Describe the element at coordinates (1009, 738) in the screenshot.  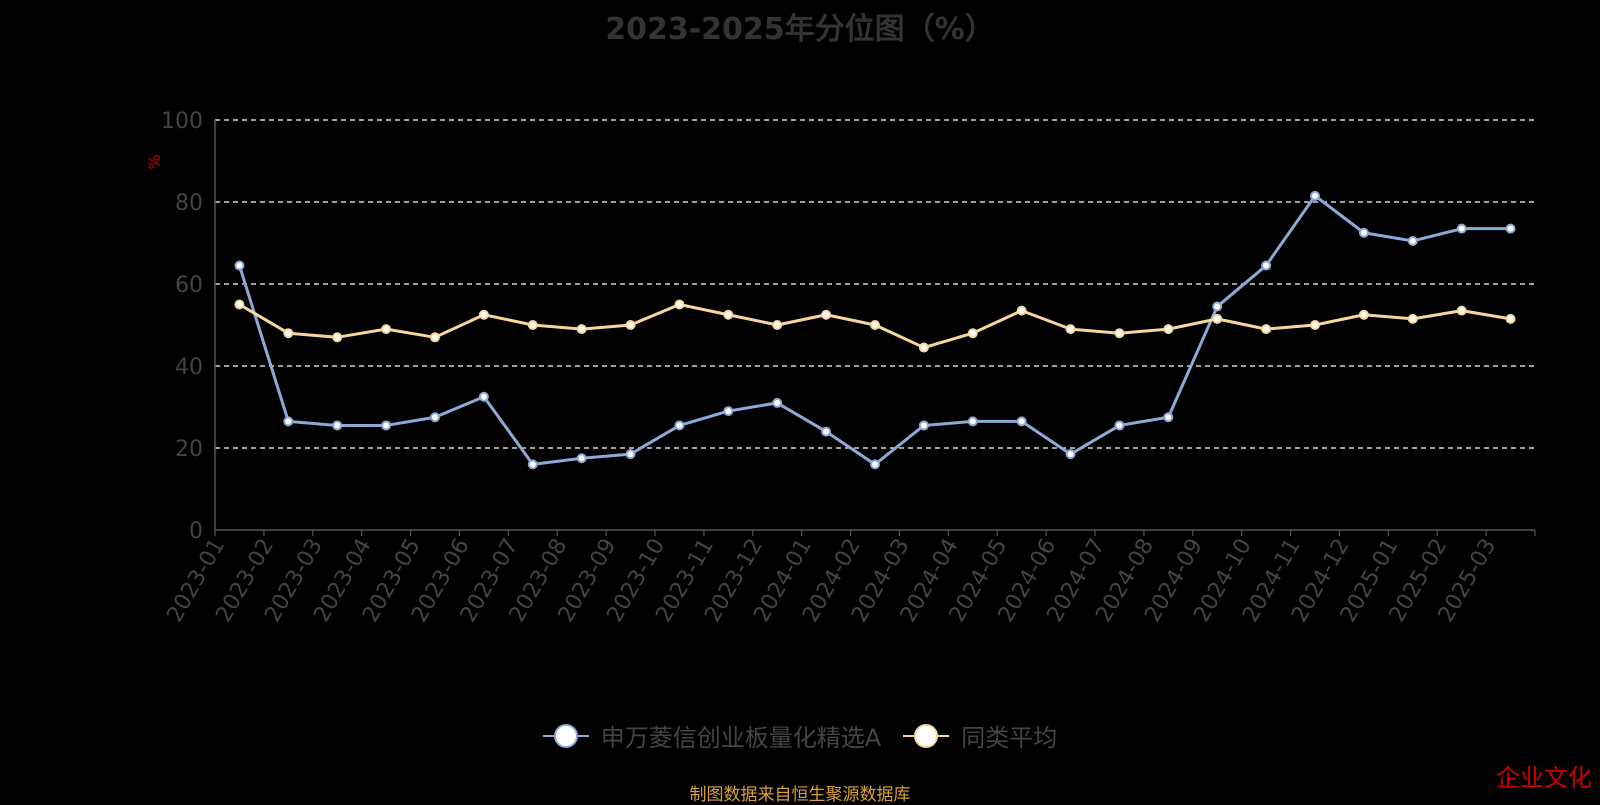
I see `legend-label-series-2: 同类平均` at that location.